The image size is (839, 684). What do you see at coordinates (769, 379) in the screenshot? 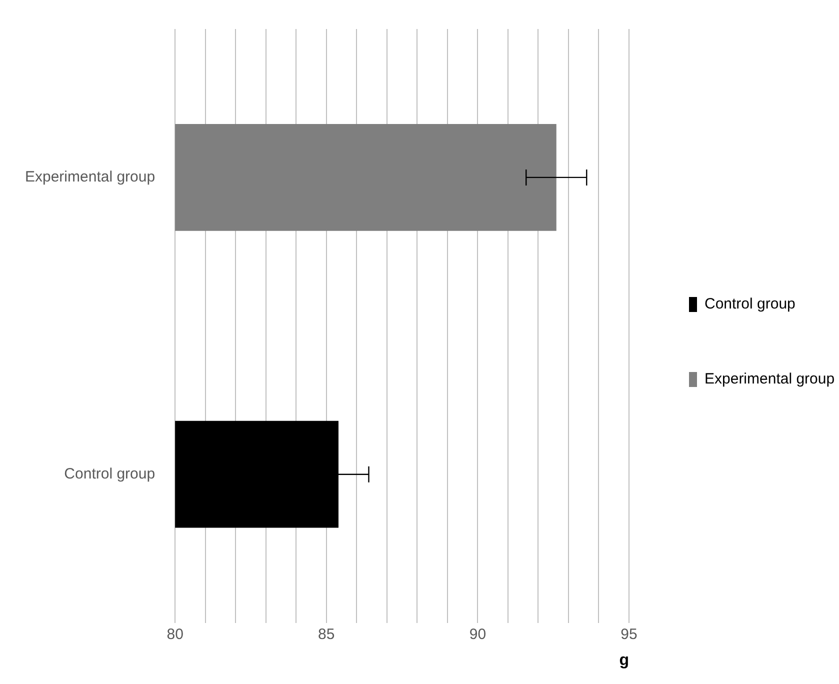
I see `legend-label: Experimental group` at bounding box center [769, 379].